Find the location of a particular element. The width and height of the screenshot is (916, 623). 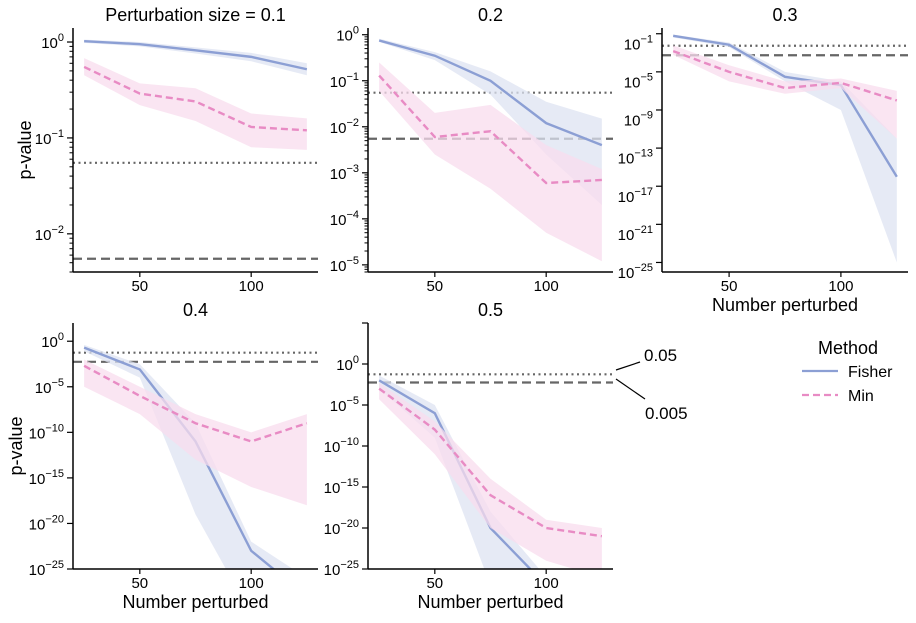

annotation-leader-dotted is located at coordinates (628, 366).